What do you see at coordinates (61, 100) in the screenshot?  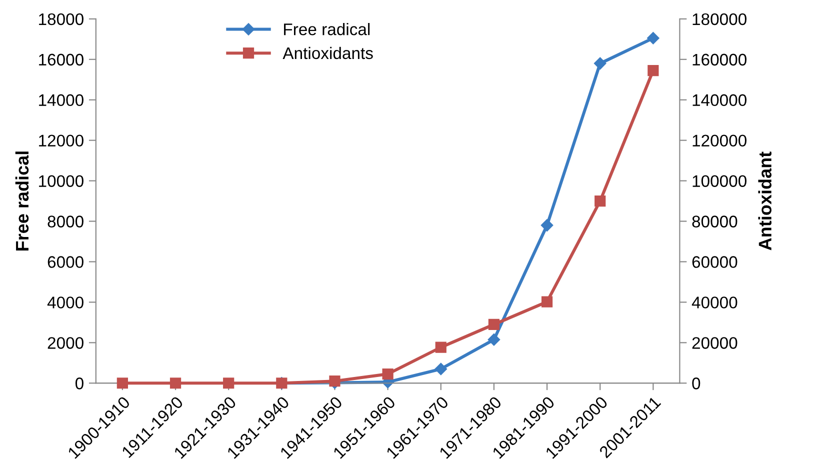 I see `y-tick-label: 14000` at bounding box center [61, 100].